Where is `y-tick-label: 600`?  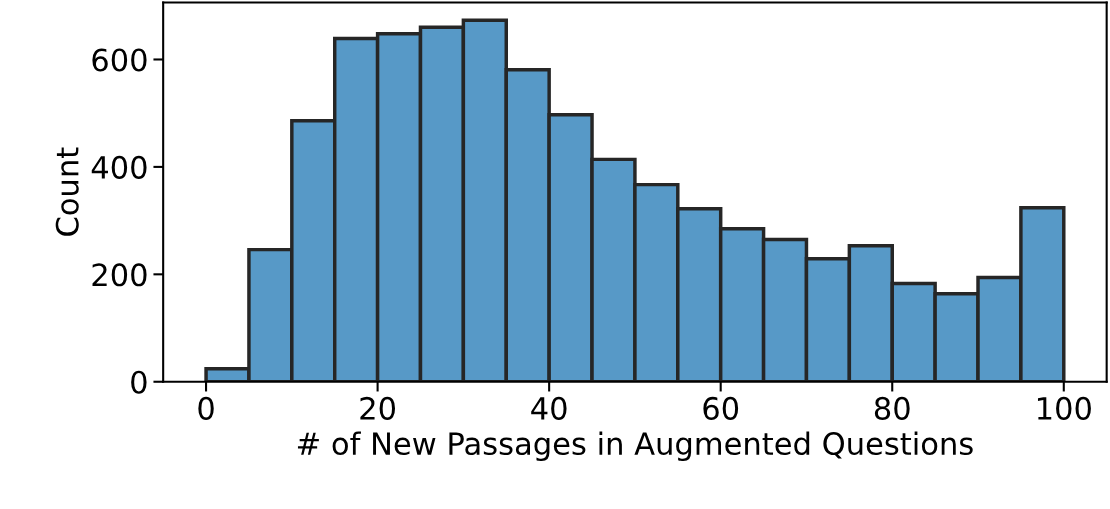
y-tick-label: 600 is located at coordinates (119, 60).